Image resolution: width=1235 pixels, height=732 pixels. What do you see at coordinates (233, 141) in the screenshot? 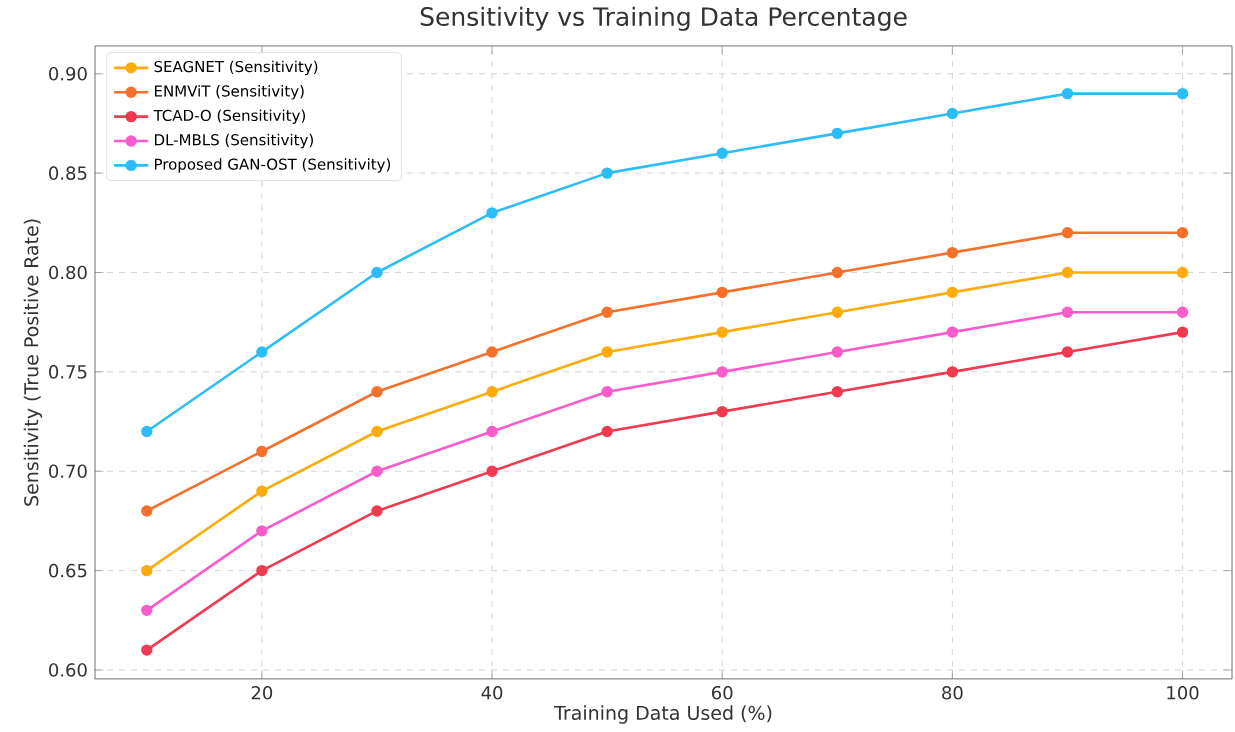
I see `legend-label: DL-MBLS (Sensitivity)` at bounding box center [233, 141].